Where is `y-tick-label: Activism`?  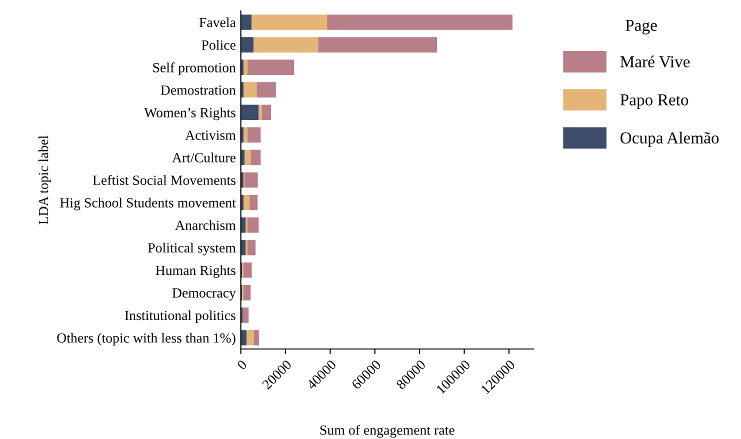 y-tick-label: Activism is located at coordinates (210, 135).